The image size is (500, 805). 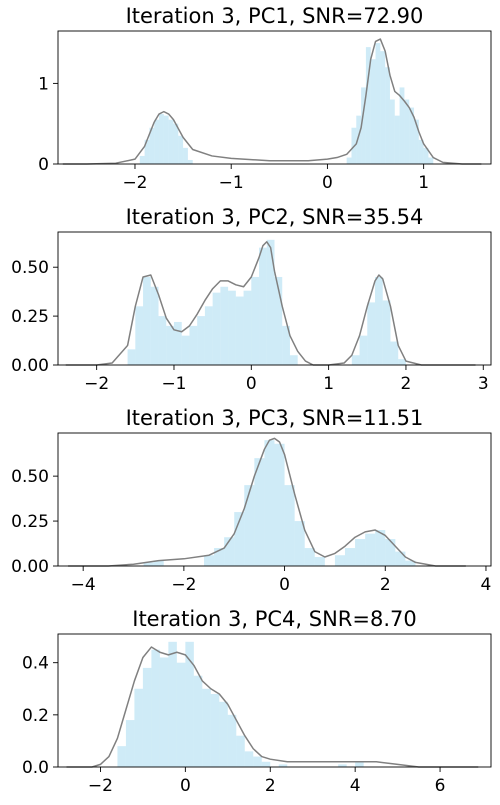 What do you see at coordinates (35, 664) in the screenshot?
I see `y-tick-label: 0.4` at bounding box center [35, 664].